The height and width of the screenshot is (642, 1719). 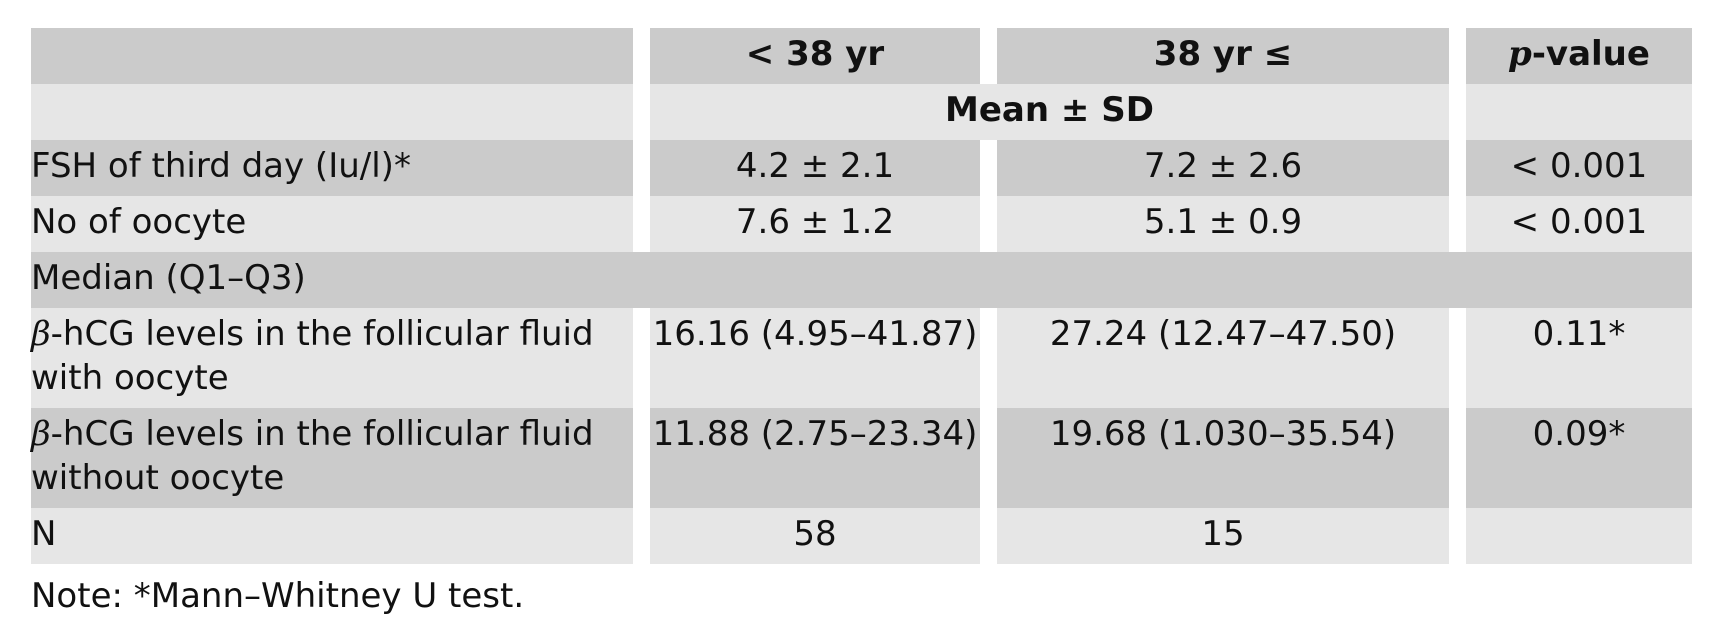 What do you see at coordinates (1223, 56) in the screenshot?
I see `header-38-and-over: 38 yr ≤` at bounding box center [1223, 56].